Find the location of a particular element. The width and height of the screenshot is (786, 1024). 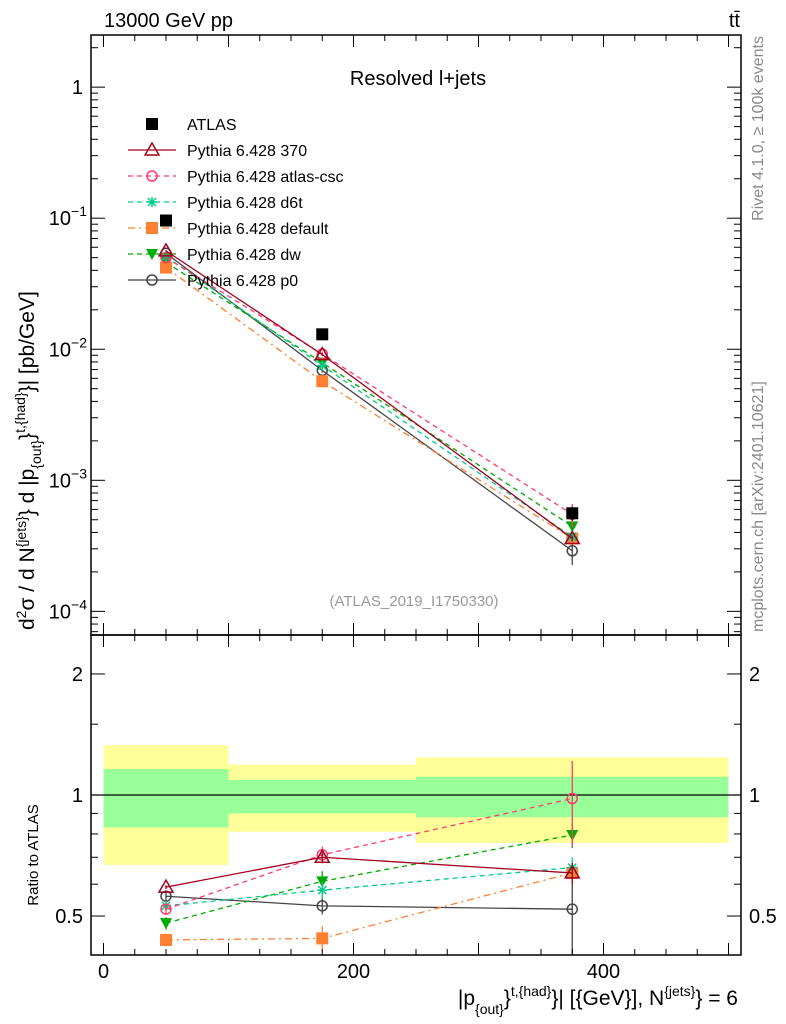

analysis-label: (ATLAS_2019_I1750330) is located at coordinates (413, 601).